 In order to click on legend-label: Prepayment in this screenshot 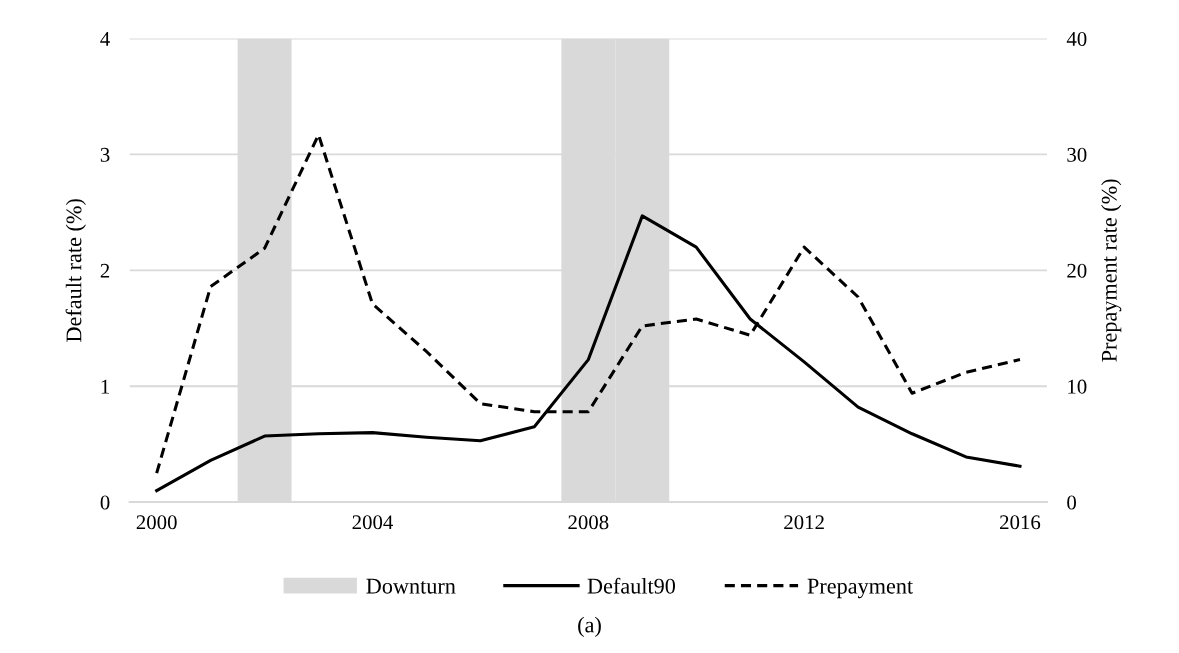, I will do `click(860, 588)`.